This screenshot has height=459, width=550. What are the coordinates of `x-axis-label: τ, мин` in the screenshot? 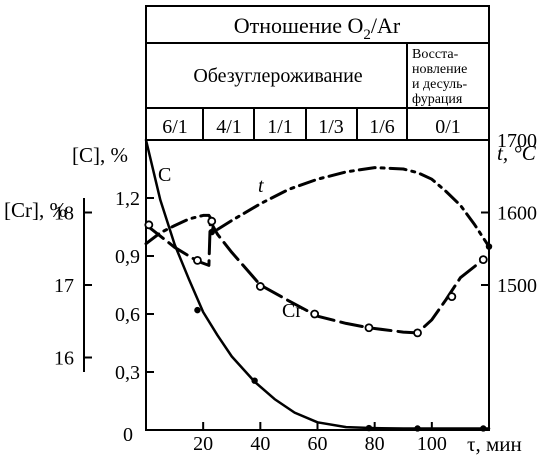 It's located at (494, 444).